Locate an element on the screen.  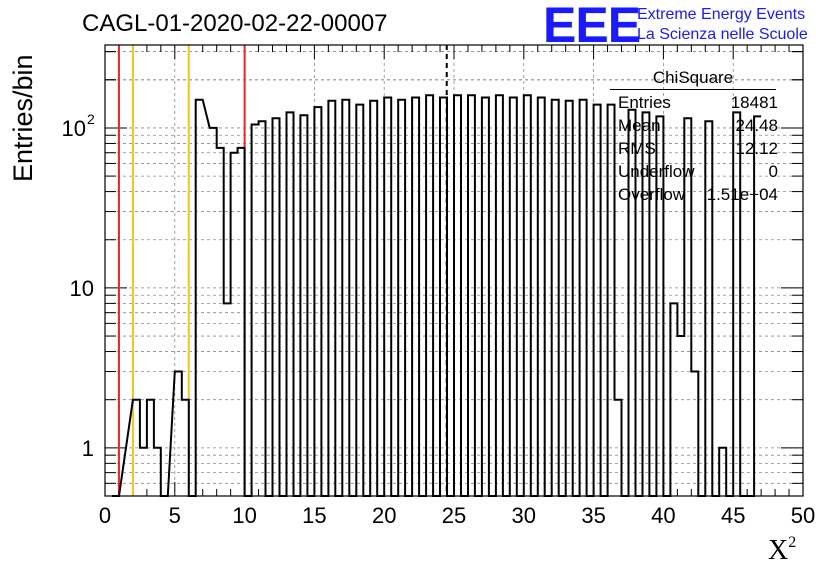
logo-line-2: La Scienza nelle Scuole is located at coordinates (722, 34).